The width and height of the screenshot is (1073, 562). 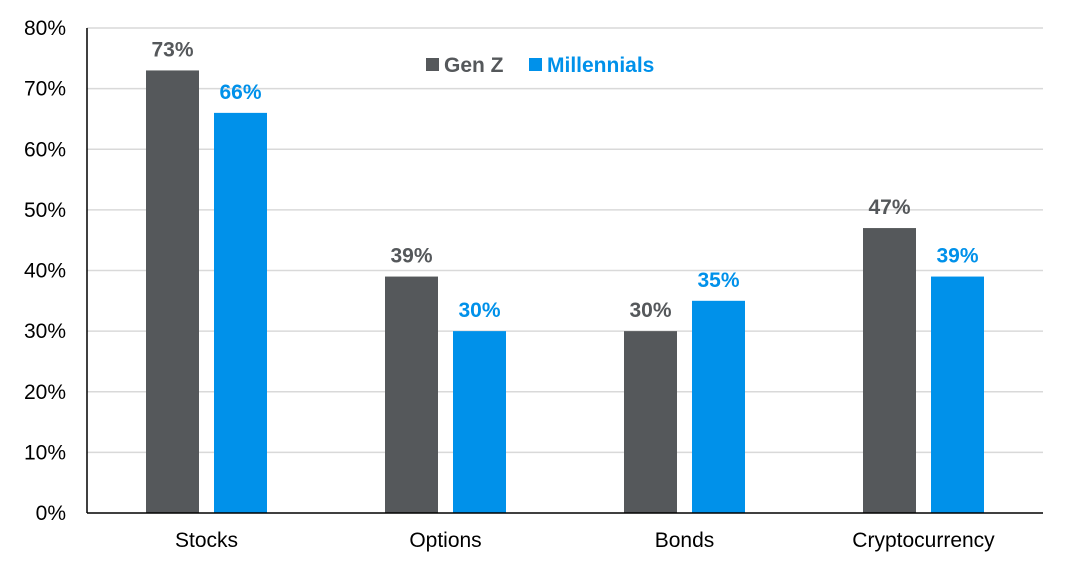 I want to click on data-label-millennials-stocks: 66%, so click(x=240, y=92).